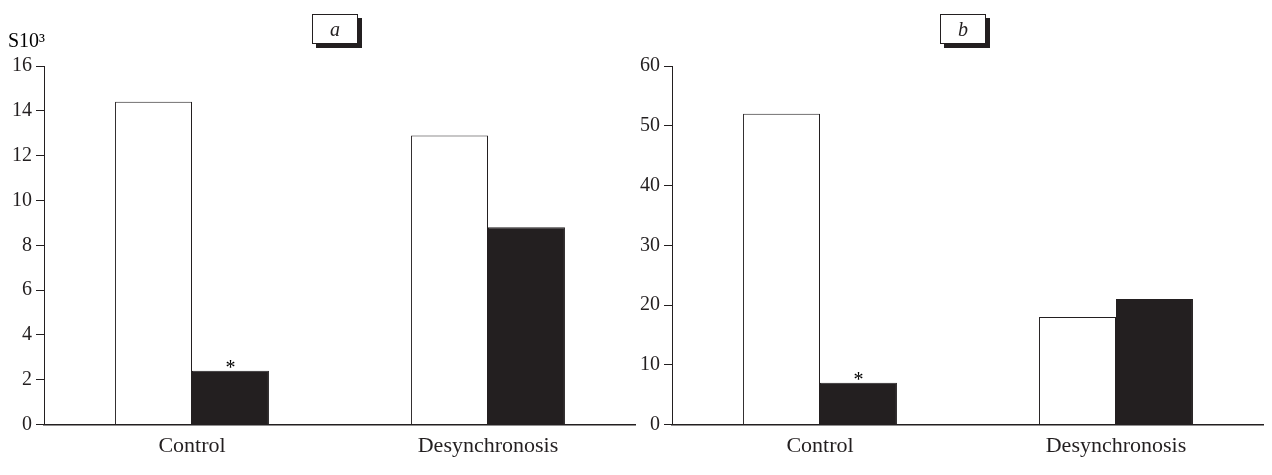  Describe the element at coordinates (27, 333) in the screenshot. I see `y-tick-label: 4` at that location.